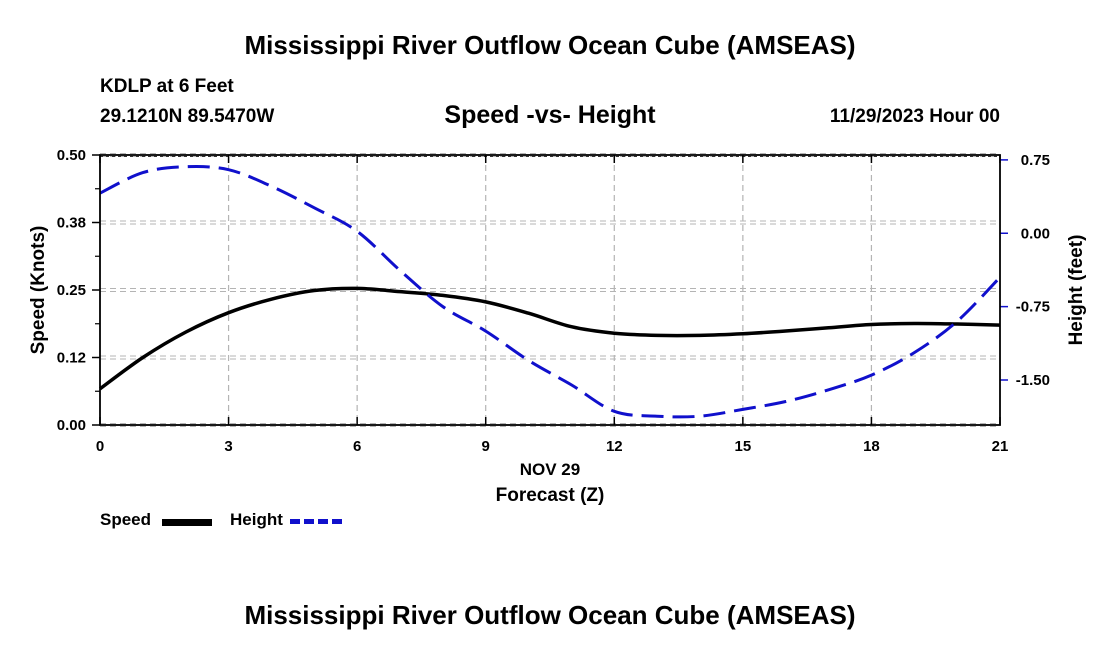  Describe the element at coordinates (550, 495) in the screenshot. I see `x-axis-title: Forecast (Z)` at that location.